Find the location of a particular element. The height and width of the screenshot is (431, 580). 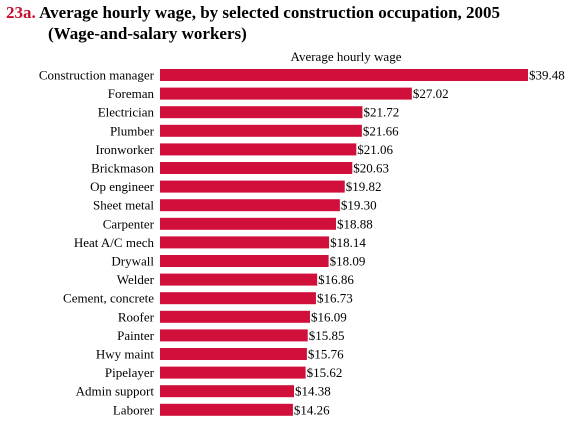

category-label: Heat A/C mech is located at coordinates (114, 242).